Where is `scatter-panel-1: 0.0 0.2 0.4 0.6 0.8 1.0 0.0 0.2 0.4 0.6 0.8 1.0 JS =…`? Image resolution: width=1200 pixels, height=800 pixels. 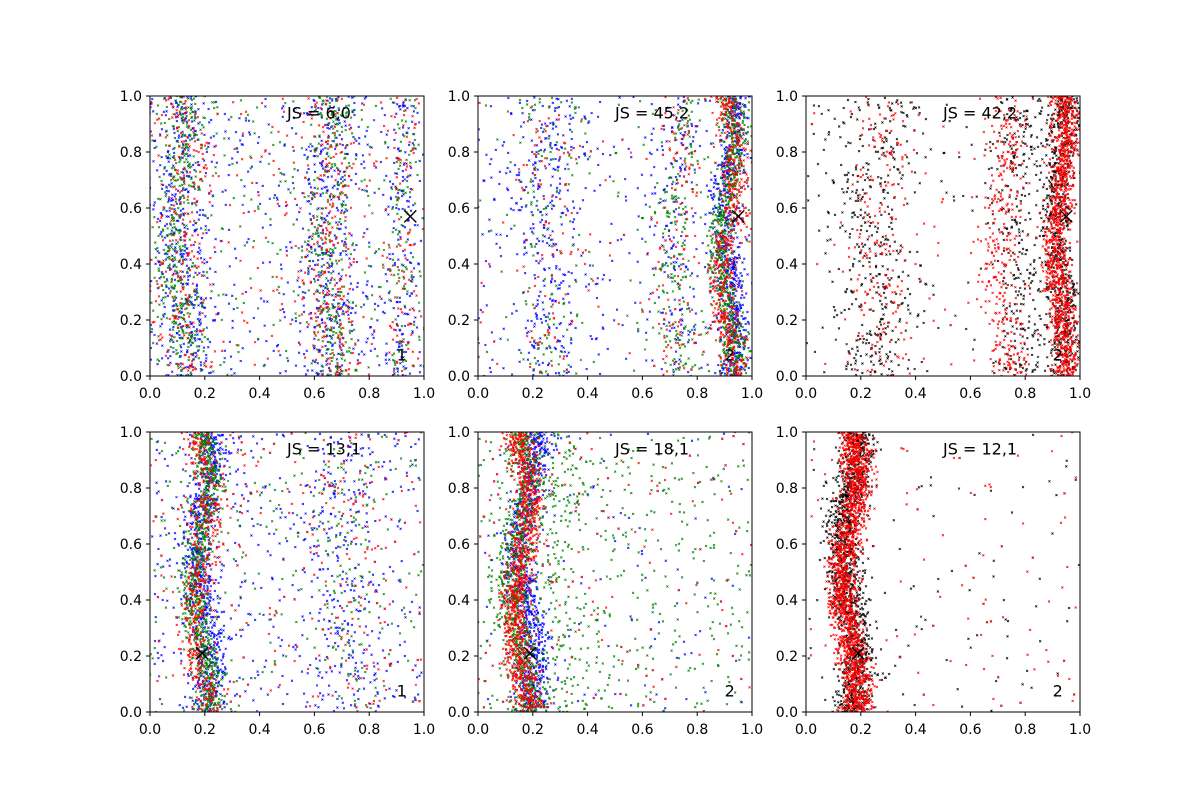
scatter-panel-1: 0.0 0.2 0.4 0.6 0.8 1.0 0.0 0.2 0.4 0.6 0.8 1.0 JS =… is located at coordinates (277, 245).